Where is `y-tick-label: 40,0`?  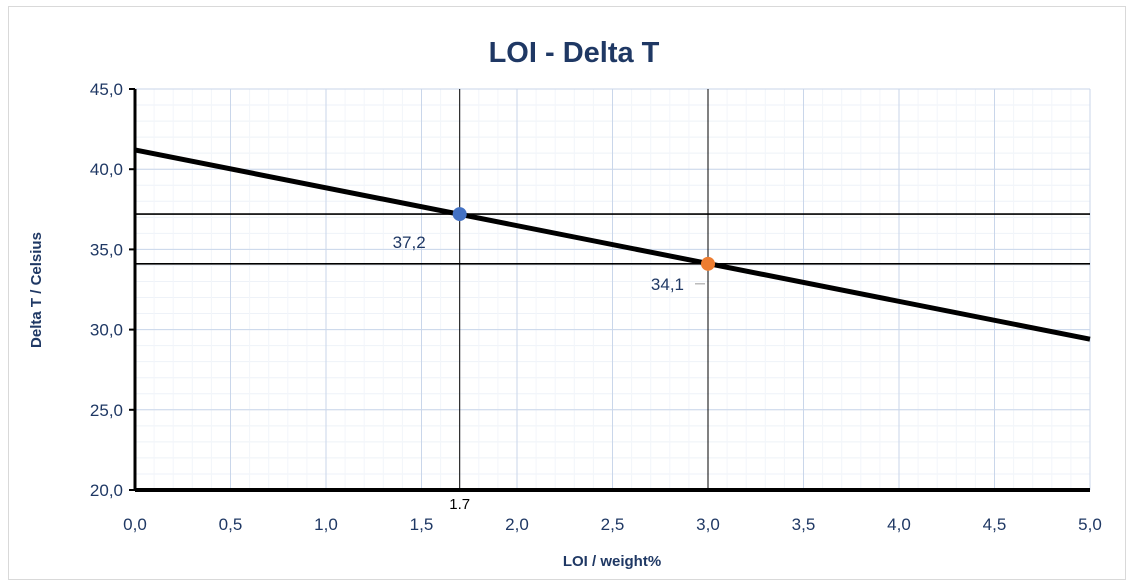
y-tick-label: 40,0 is located at coordinates (106, 169).